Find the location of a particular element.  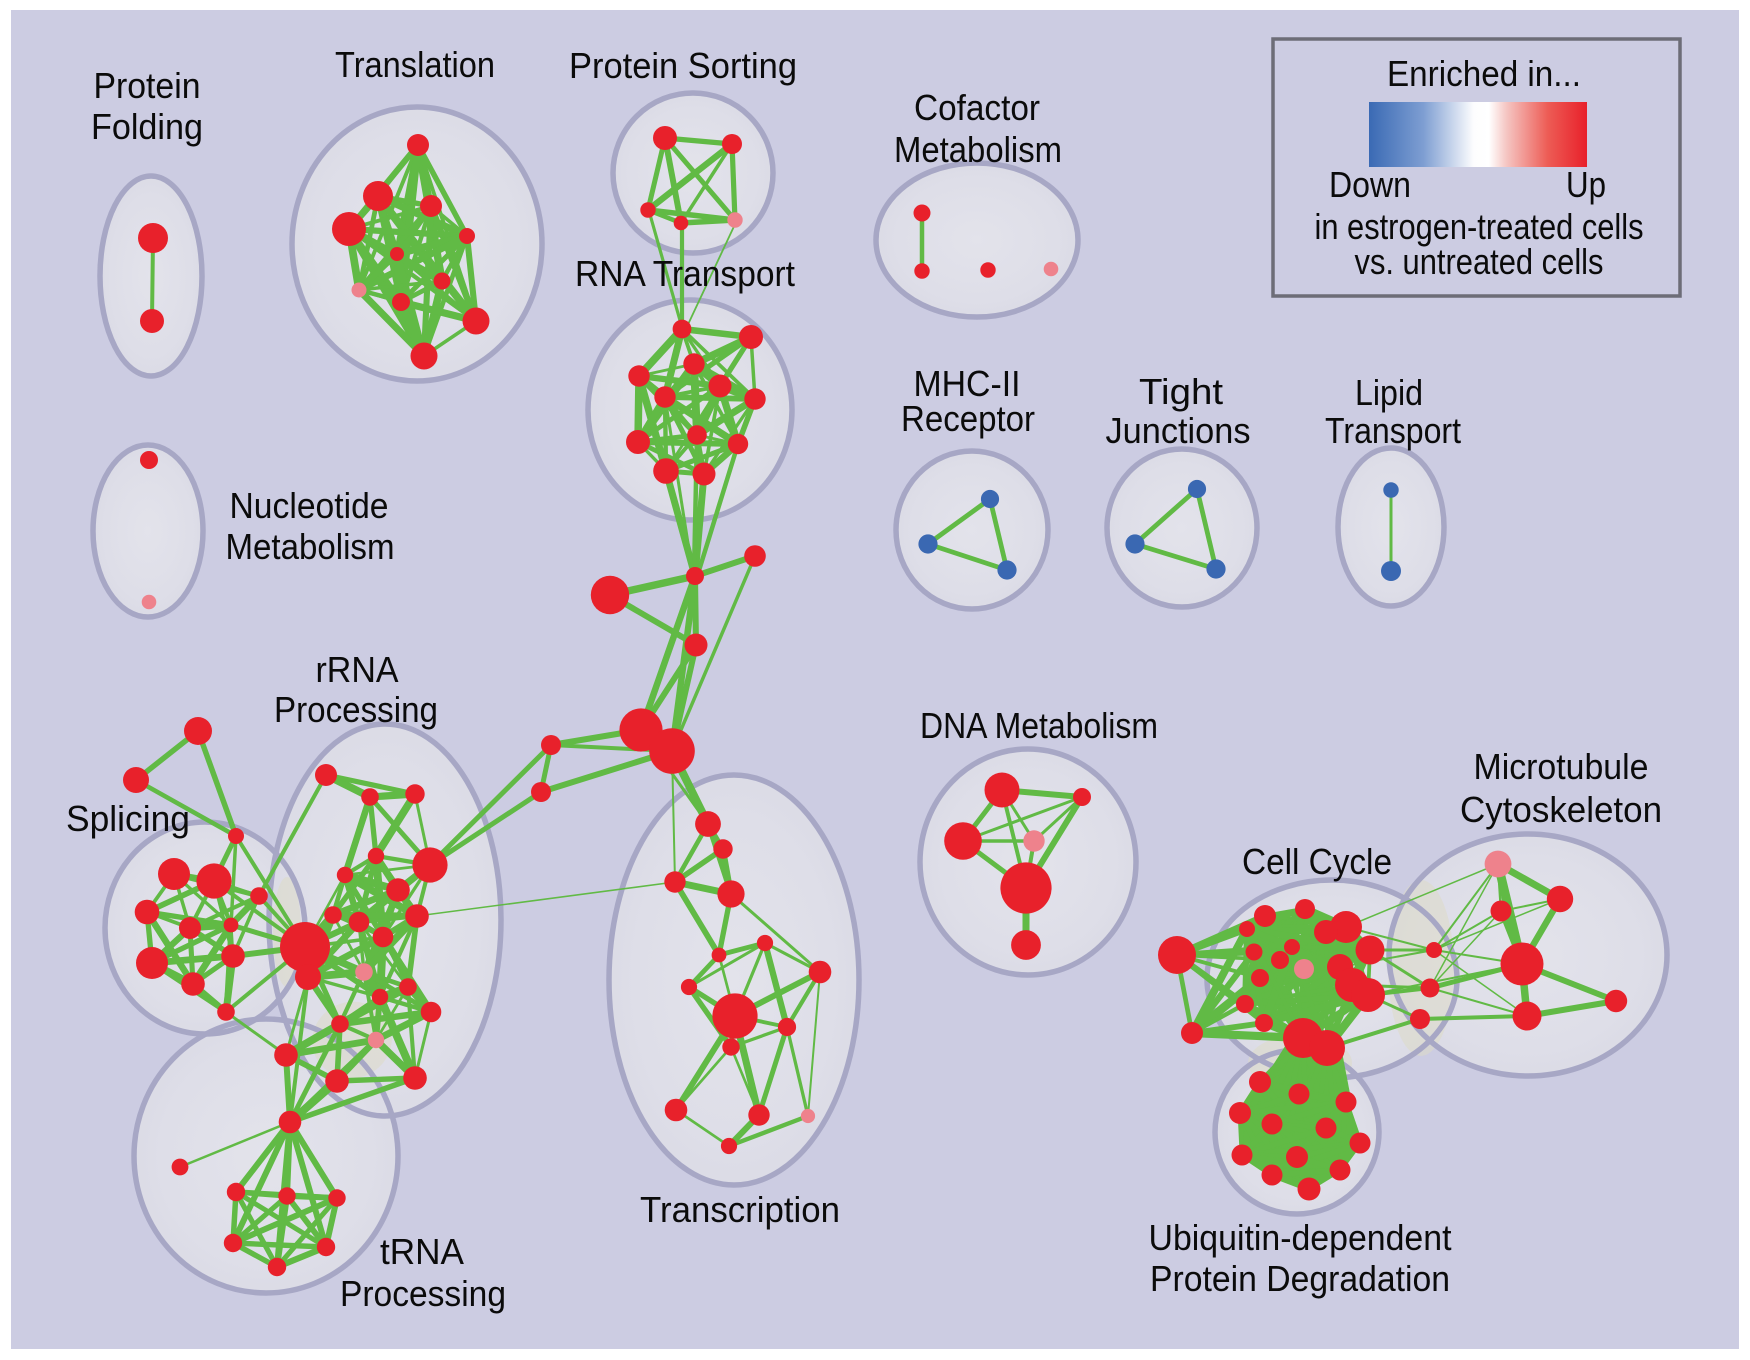

svg-text: Cytoskeleton is located at coordinates (1561, 809).